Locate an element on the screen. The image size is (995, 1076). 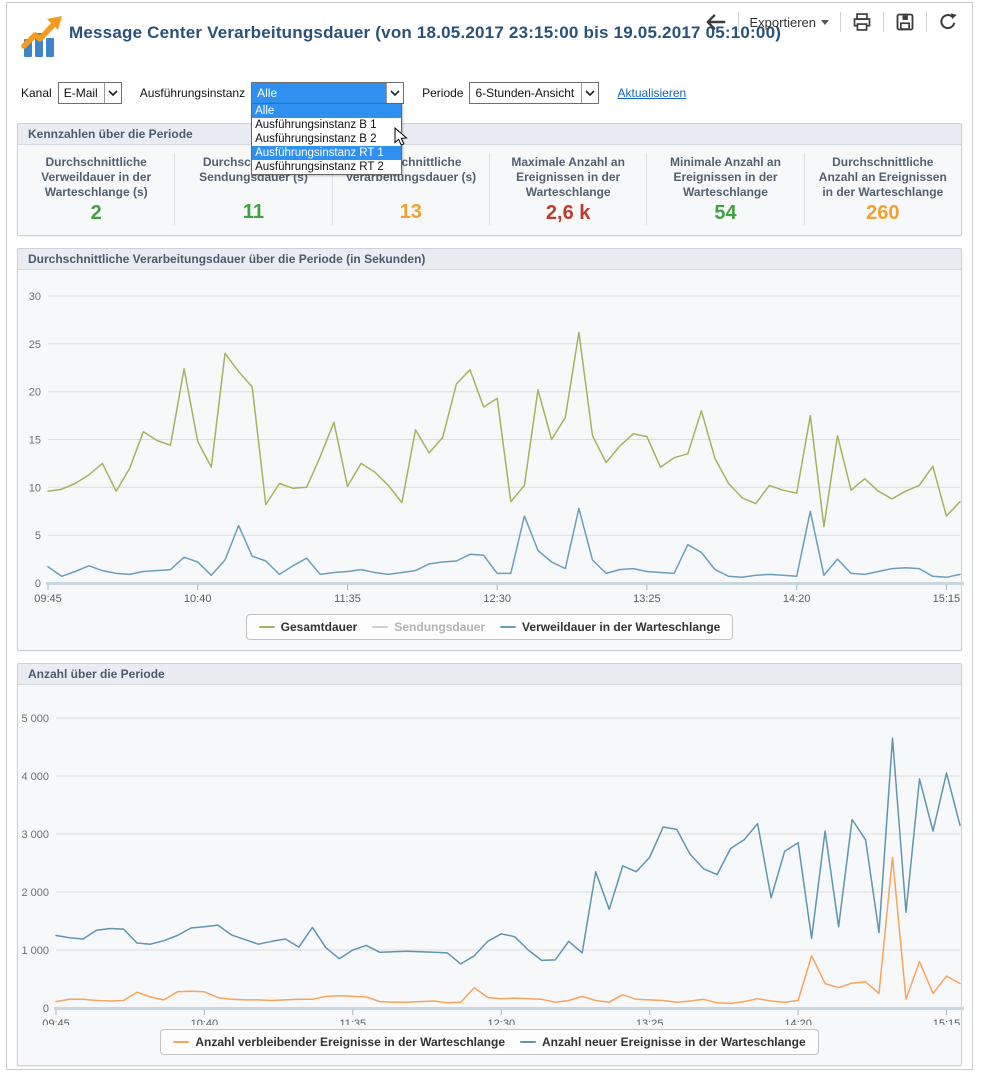
svg-text: 15 is located at coordinates (35, 441).